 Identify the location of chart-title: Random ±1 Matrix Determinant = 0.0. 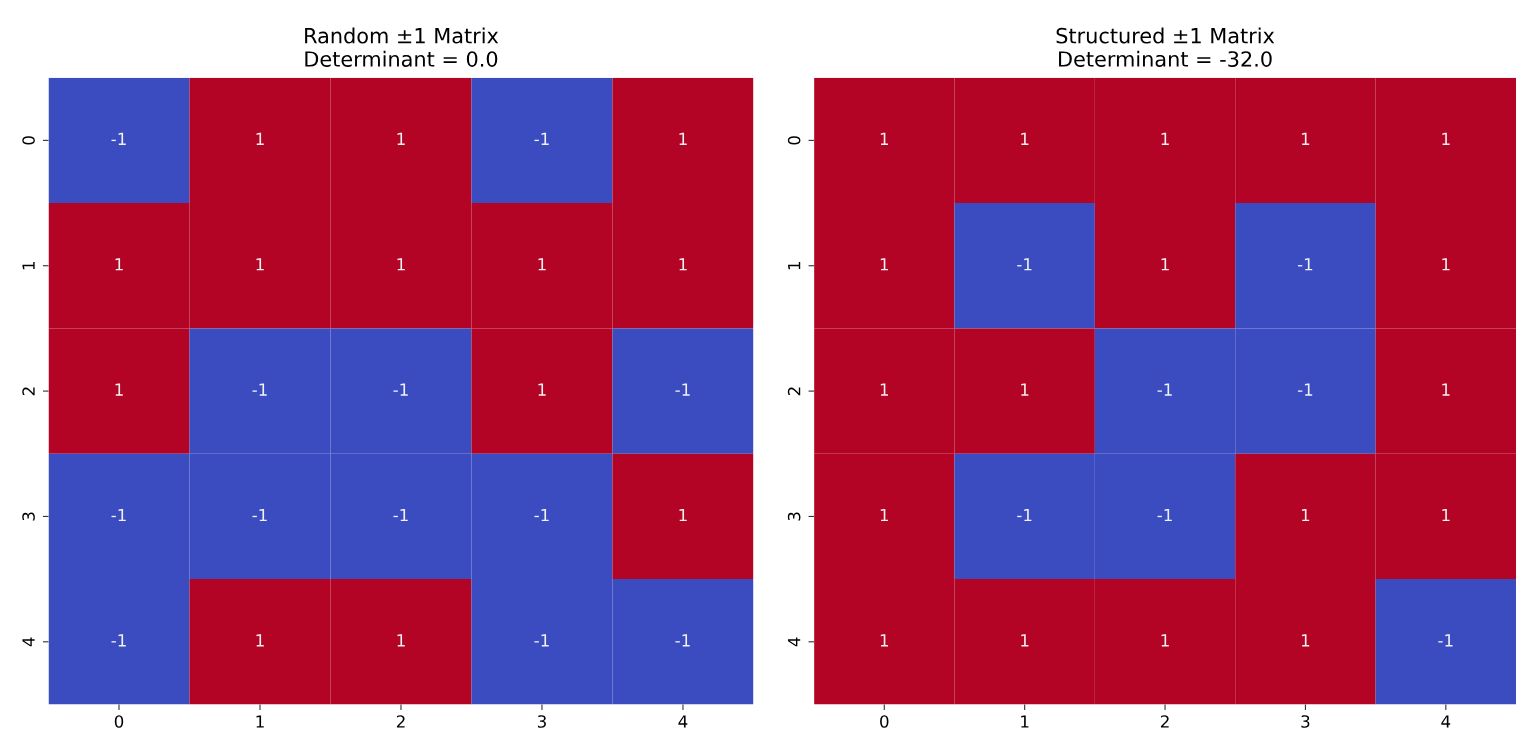
(402, 47).